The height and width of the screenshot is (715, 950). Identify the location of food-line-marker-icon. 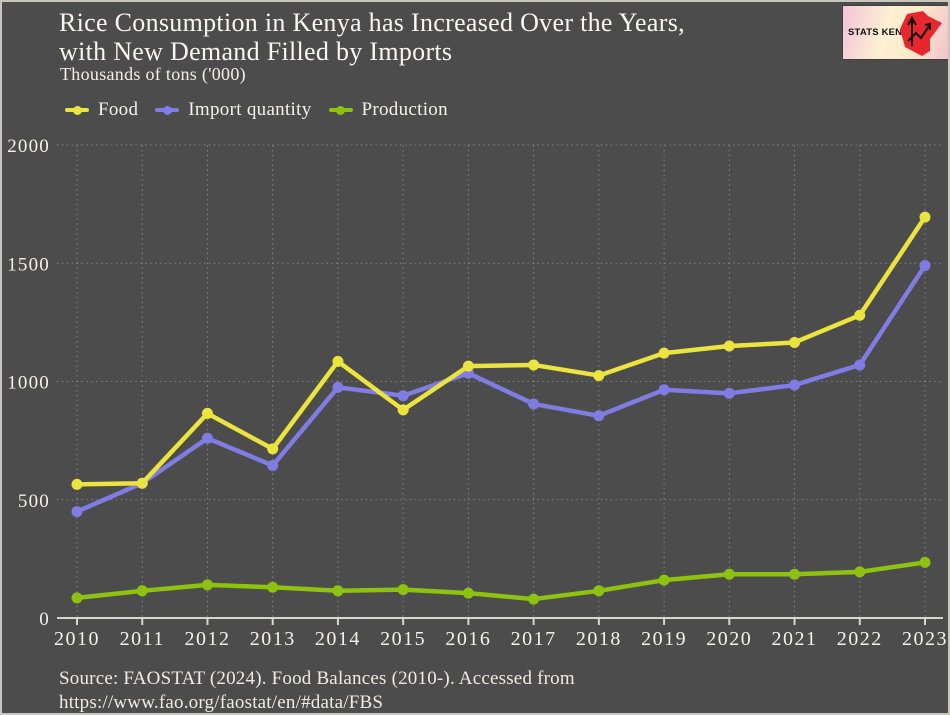
(77, 110).